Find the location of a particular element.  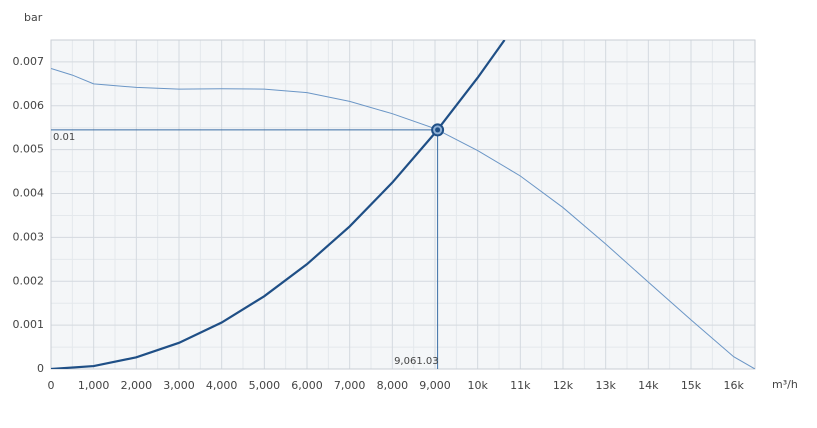

y-tick-label: 0.003 is located at coordinates (29, 236).